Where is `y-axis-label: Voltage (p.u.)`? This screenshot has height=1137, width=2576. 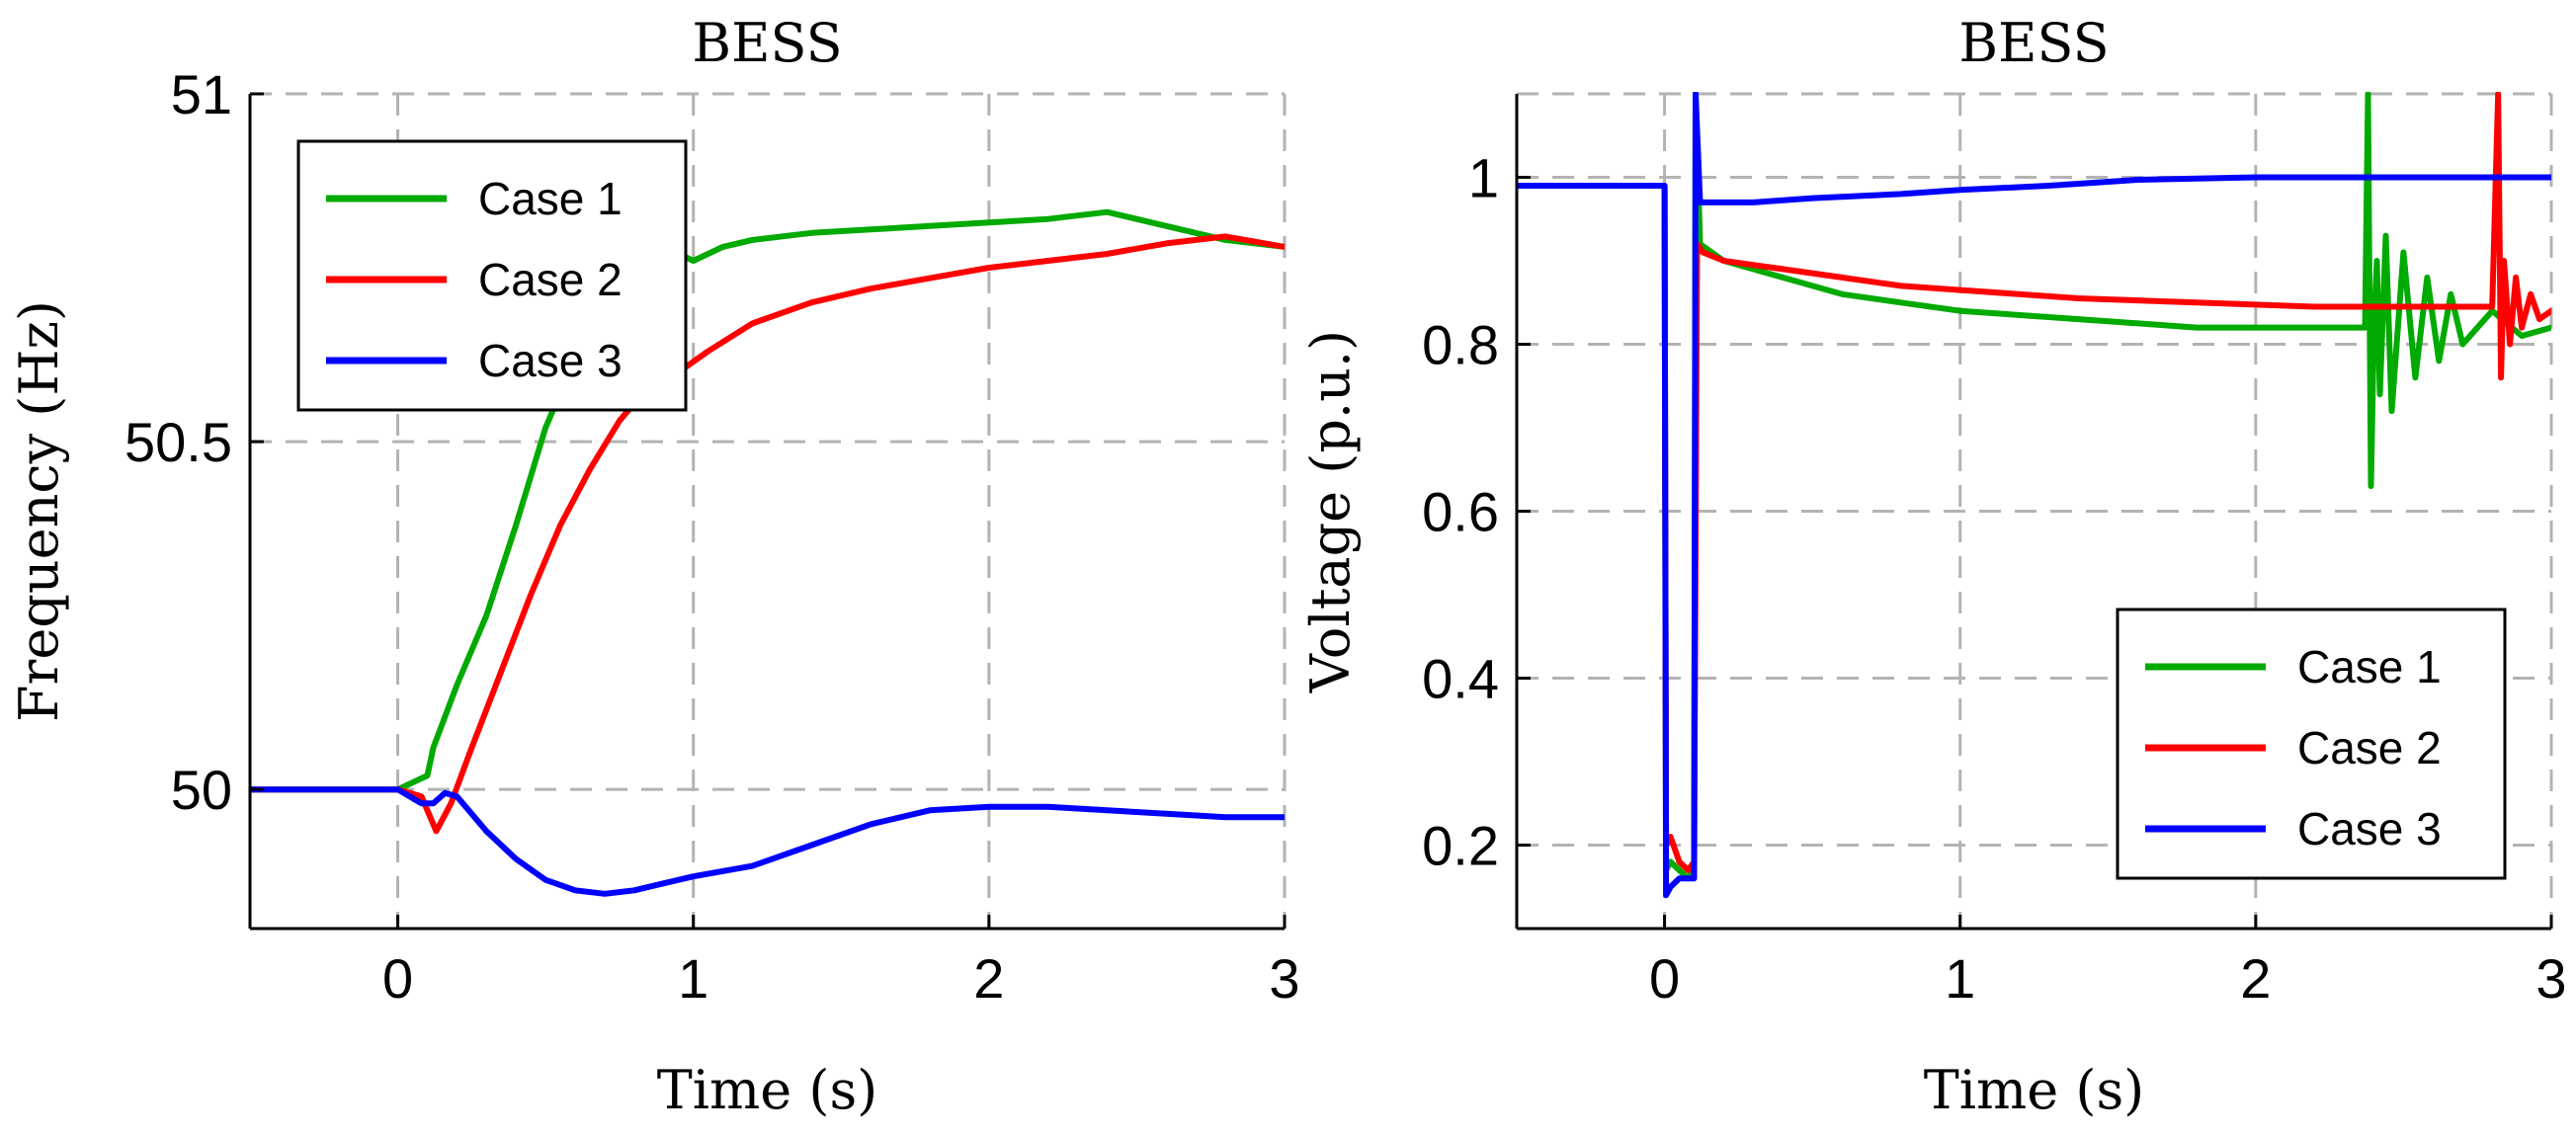
y-axis-label: Voltage (p.u.) is located at coordinates (1330, 511).